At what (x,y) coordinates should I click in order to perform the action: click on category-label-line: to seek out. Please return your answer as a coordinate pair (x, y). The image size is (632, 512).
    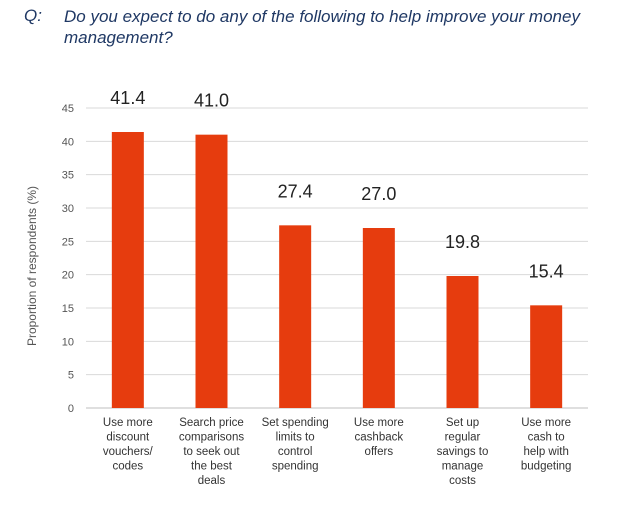
    Looking at the image, I should click on (211, 452).